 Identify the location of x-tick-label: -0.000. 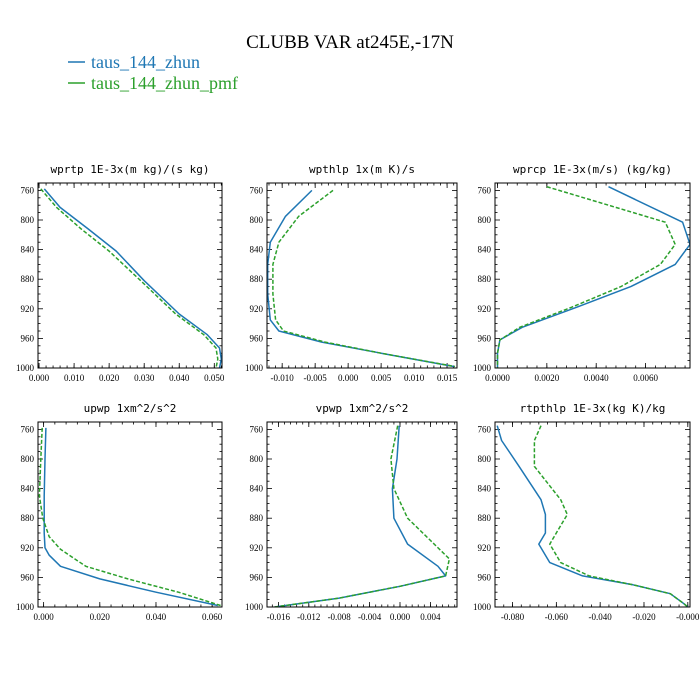
(688, 617).